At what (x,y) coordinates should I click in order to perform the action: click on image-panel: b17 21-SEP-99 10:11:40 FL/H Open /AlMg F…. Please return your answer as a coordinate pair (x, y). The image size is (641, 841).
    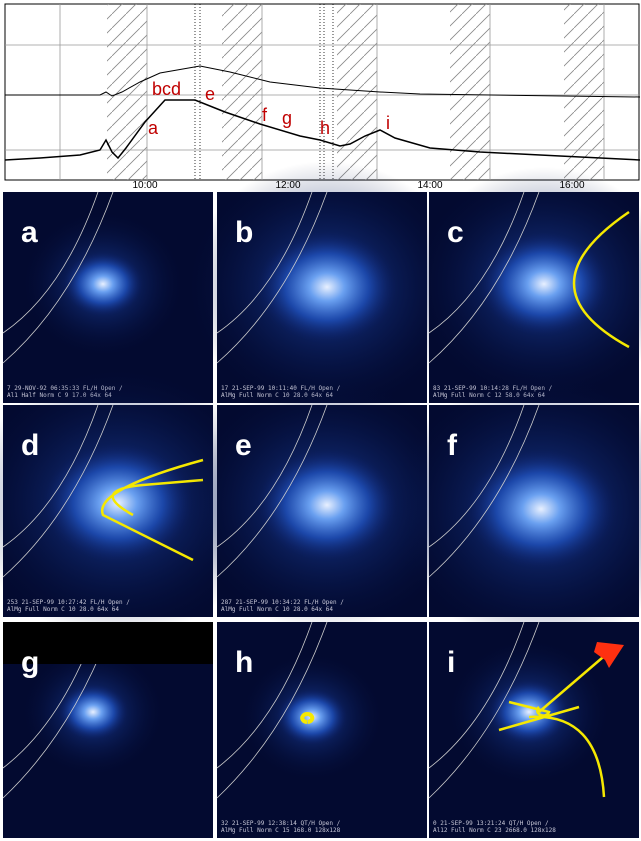
    Looking at the image, I should click on (327, 287).